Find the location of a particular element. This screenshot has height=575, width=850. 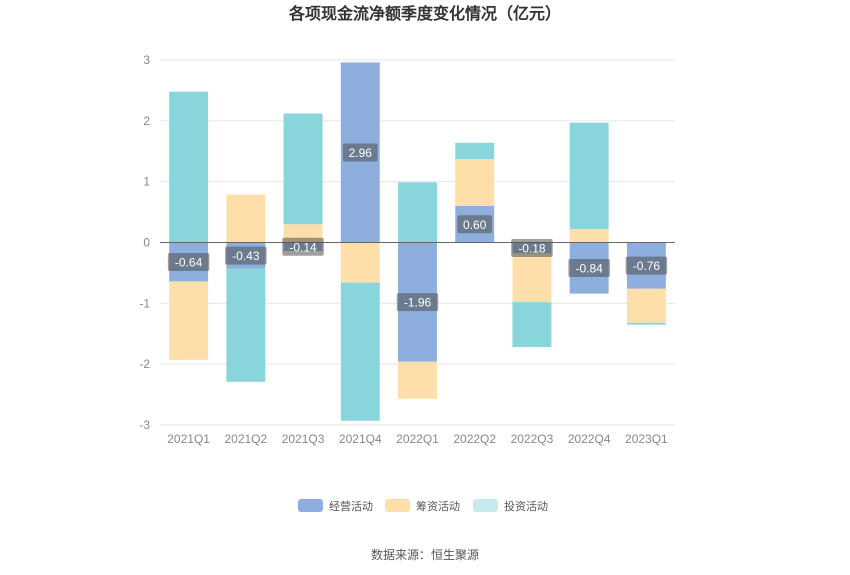

y-tick-label: 1 is located at coordinates (146, 182).